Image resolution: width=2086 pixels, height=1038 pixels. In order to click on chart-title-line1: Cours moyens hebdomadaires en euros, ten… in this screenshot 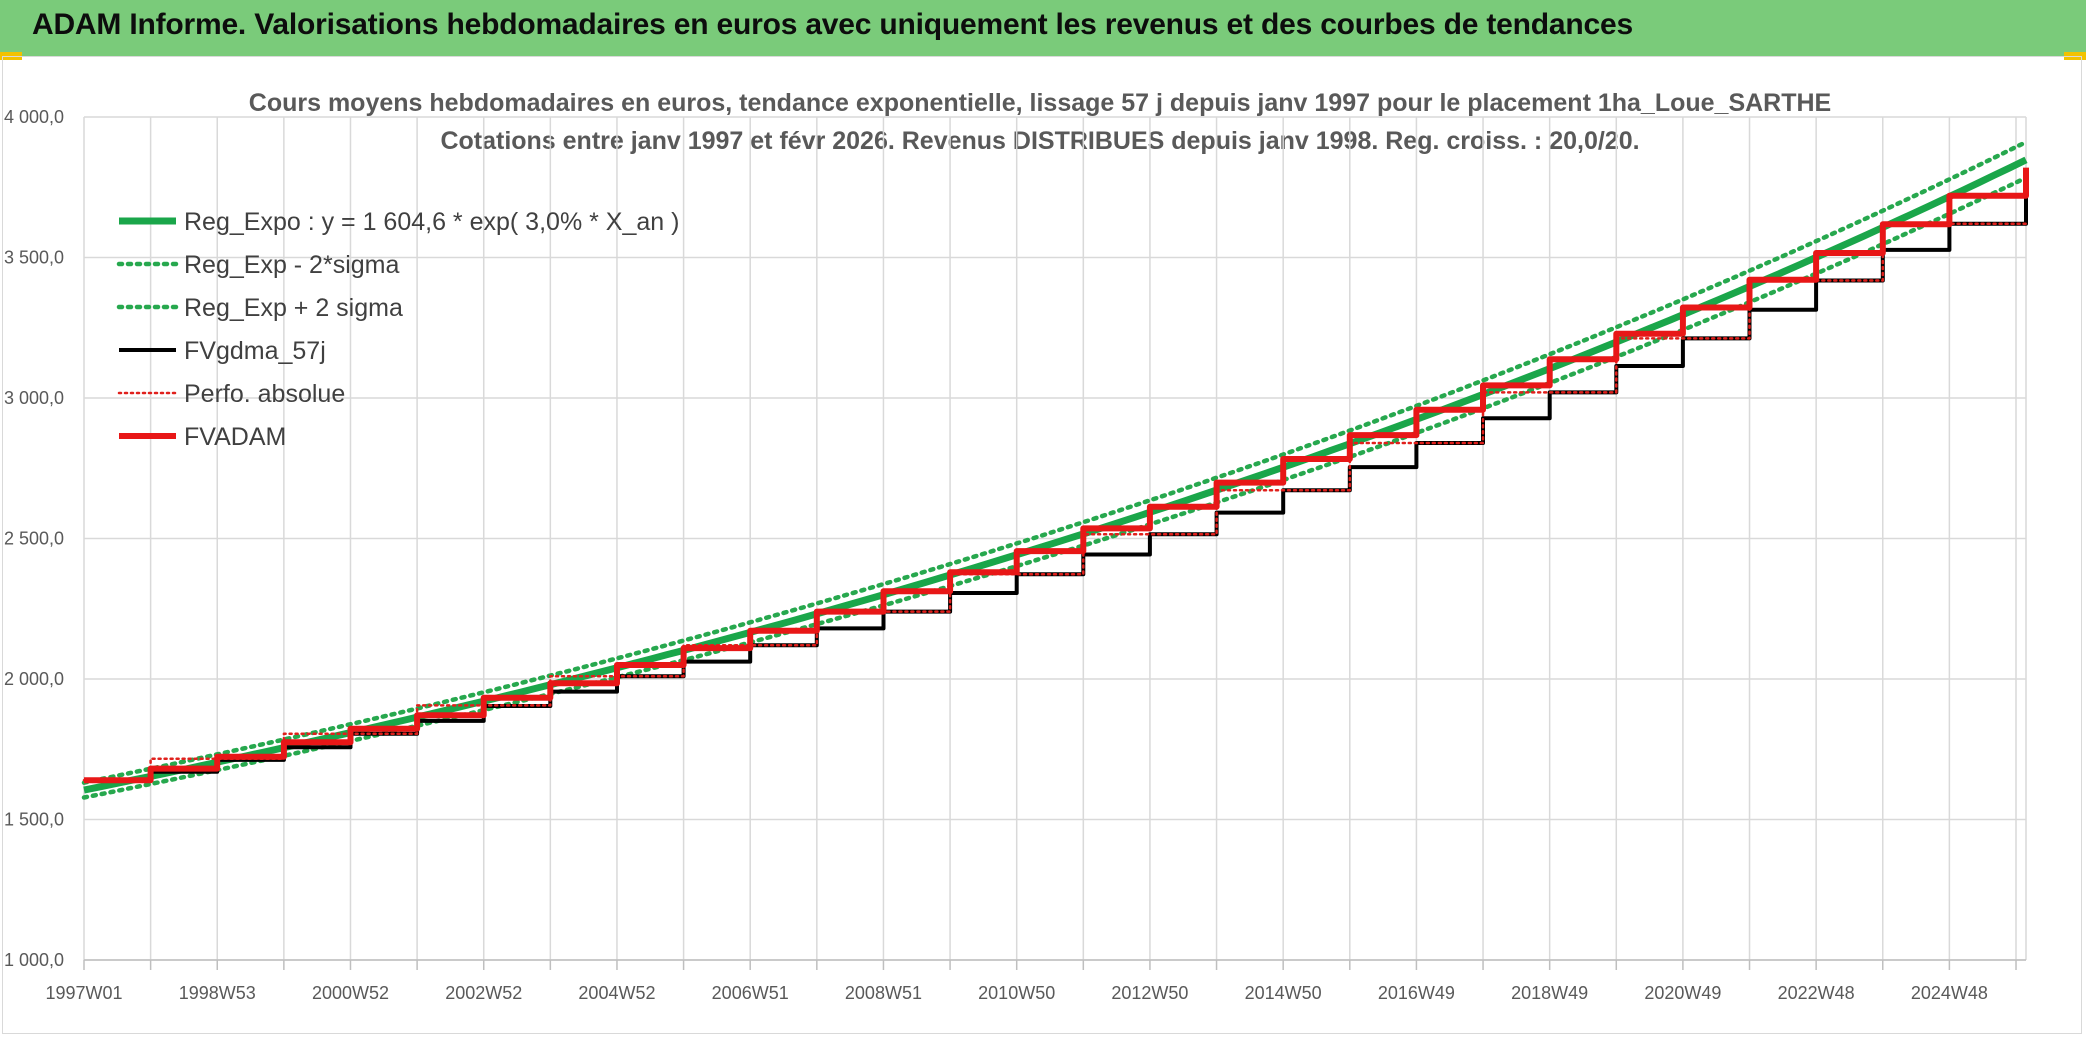, I will do `click(1040, 103)`.